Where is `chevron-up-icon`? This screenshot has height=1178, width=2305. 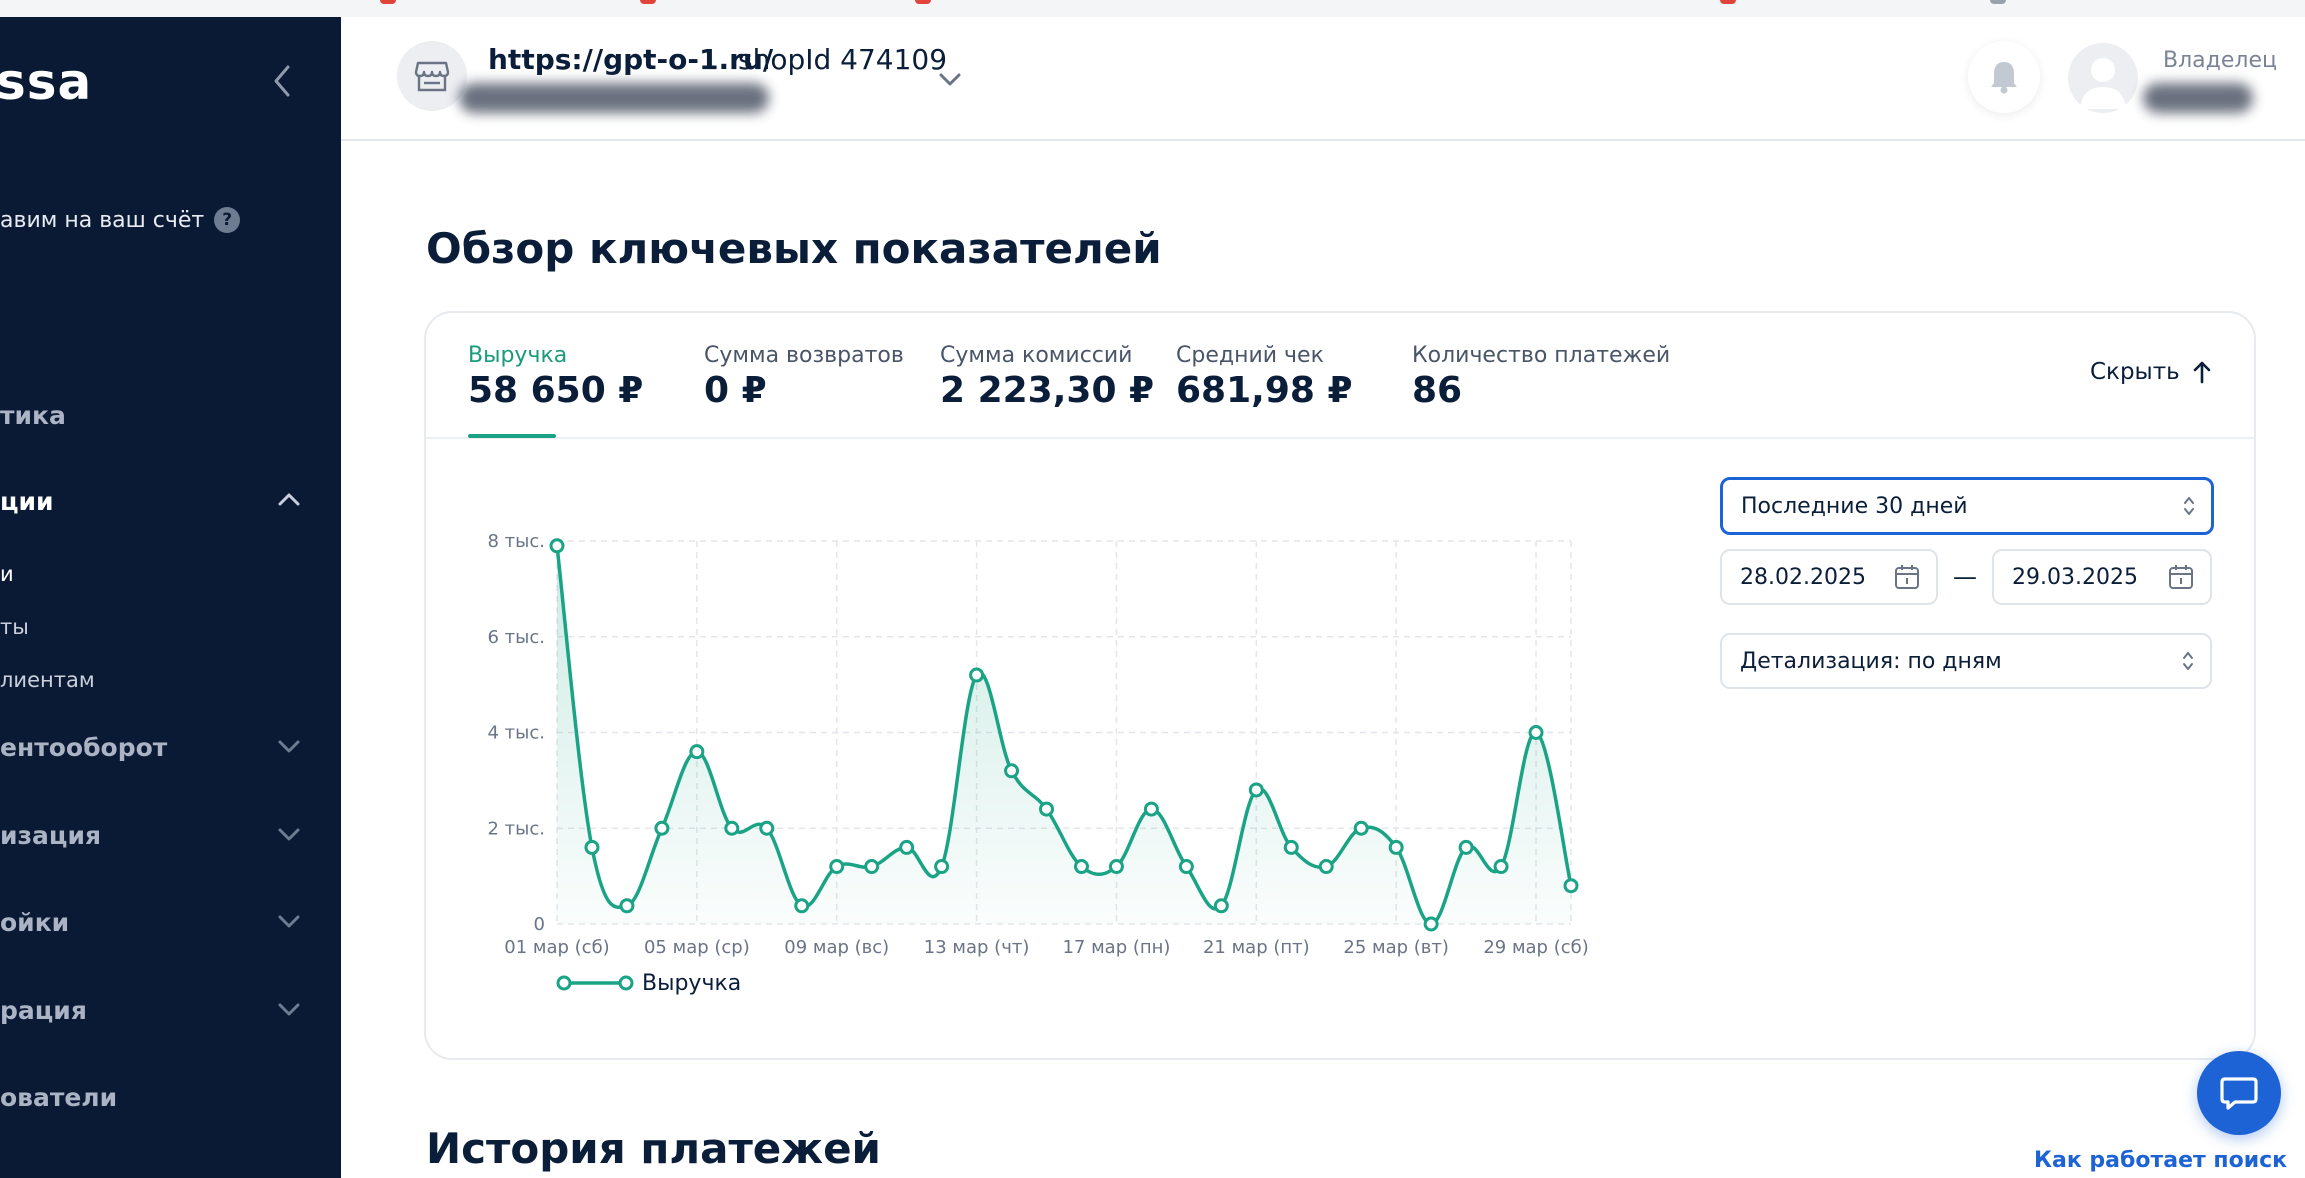
chevron-up-icon is located at coordinates (289, 499).